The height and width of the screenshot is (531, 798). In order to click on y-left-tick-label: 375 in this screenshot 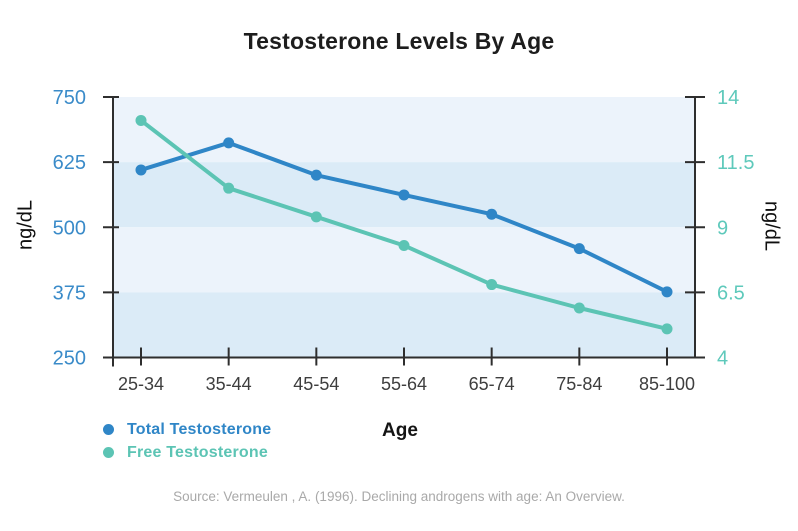, I will do `click(69, 293)`.